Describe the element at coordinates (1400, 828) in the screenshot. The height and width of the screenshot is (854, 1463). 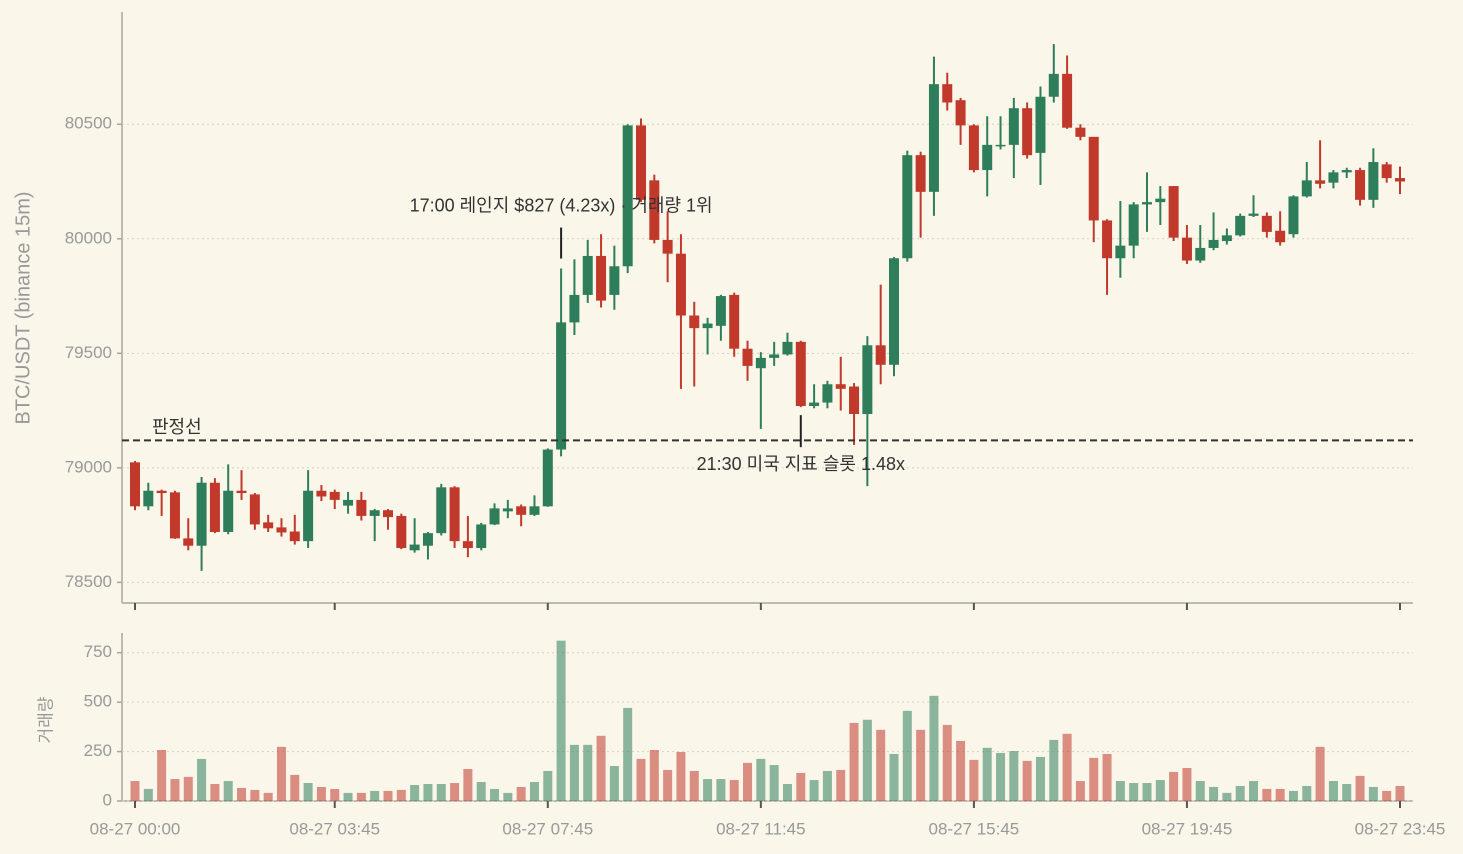
I see `x-tick-label: 08-27 23:45` at that location.